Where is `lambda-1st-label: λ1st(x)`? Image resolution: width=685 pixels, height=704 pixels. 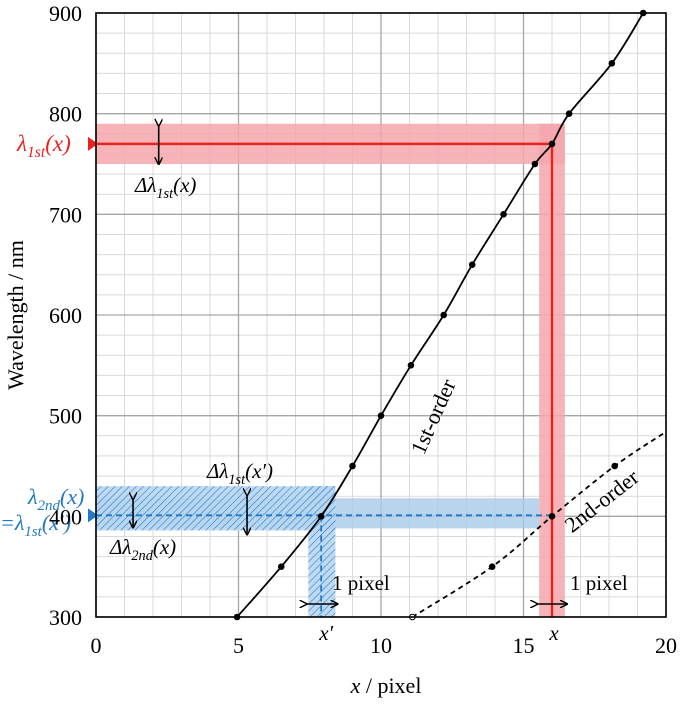
lambda-1st-label: λ1st(x) is located at coordinates (43, 146).